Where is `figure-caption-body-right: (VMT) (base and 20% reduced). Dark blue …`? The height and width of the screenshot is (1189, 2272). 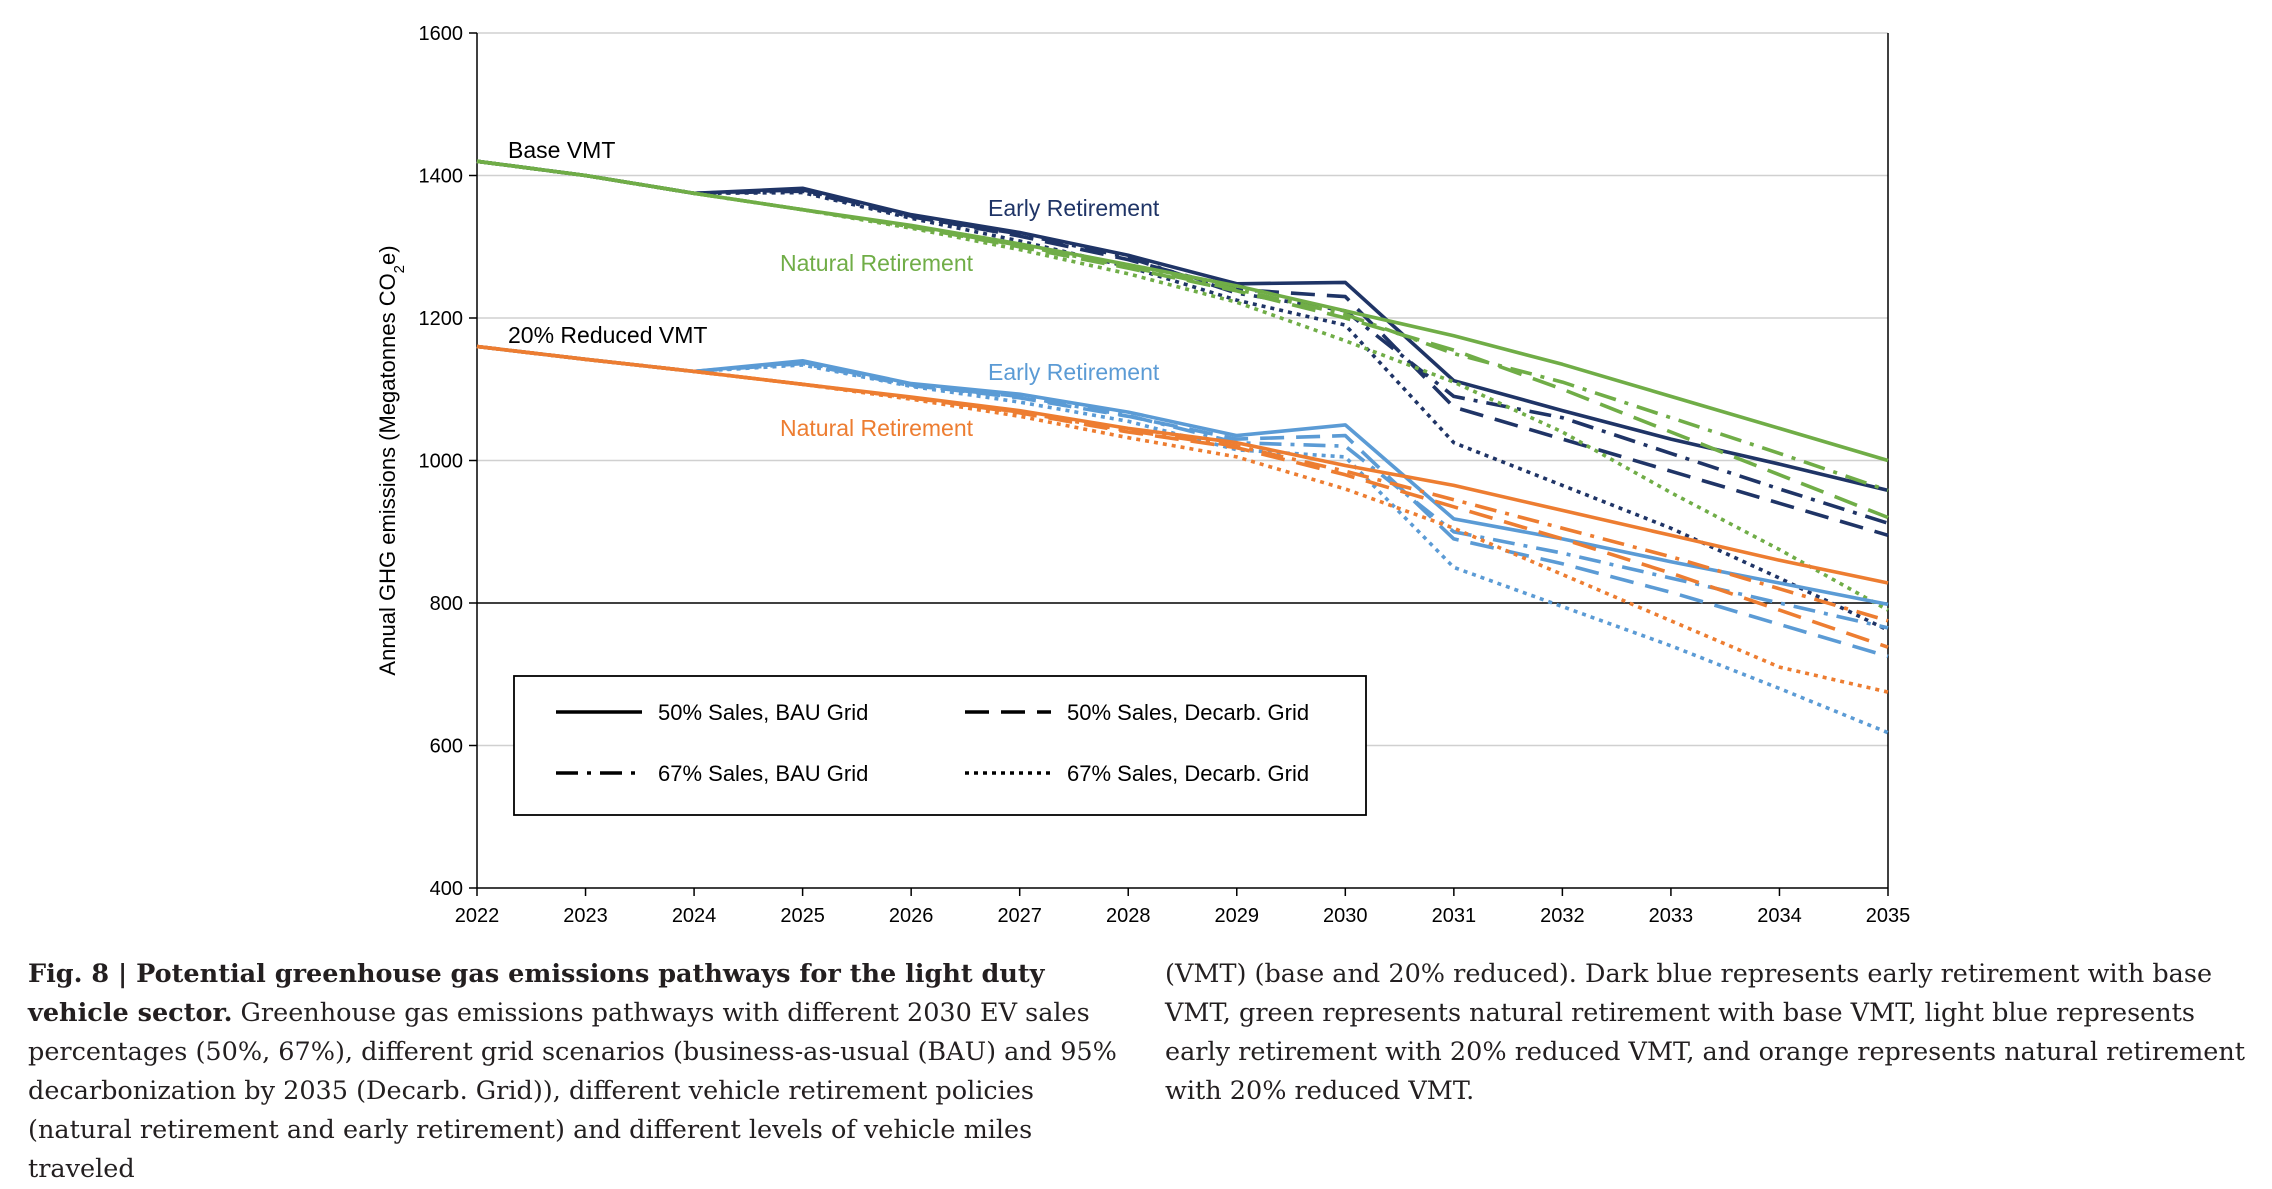 figure-caption-body-right: (VMT) (base and 20% reduced). Dark blue … is located at coordinates (1705, 1032).